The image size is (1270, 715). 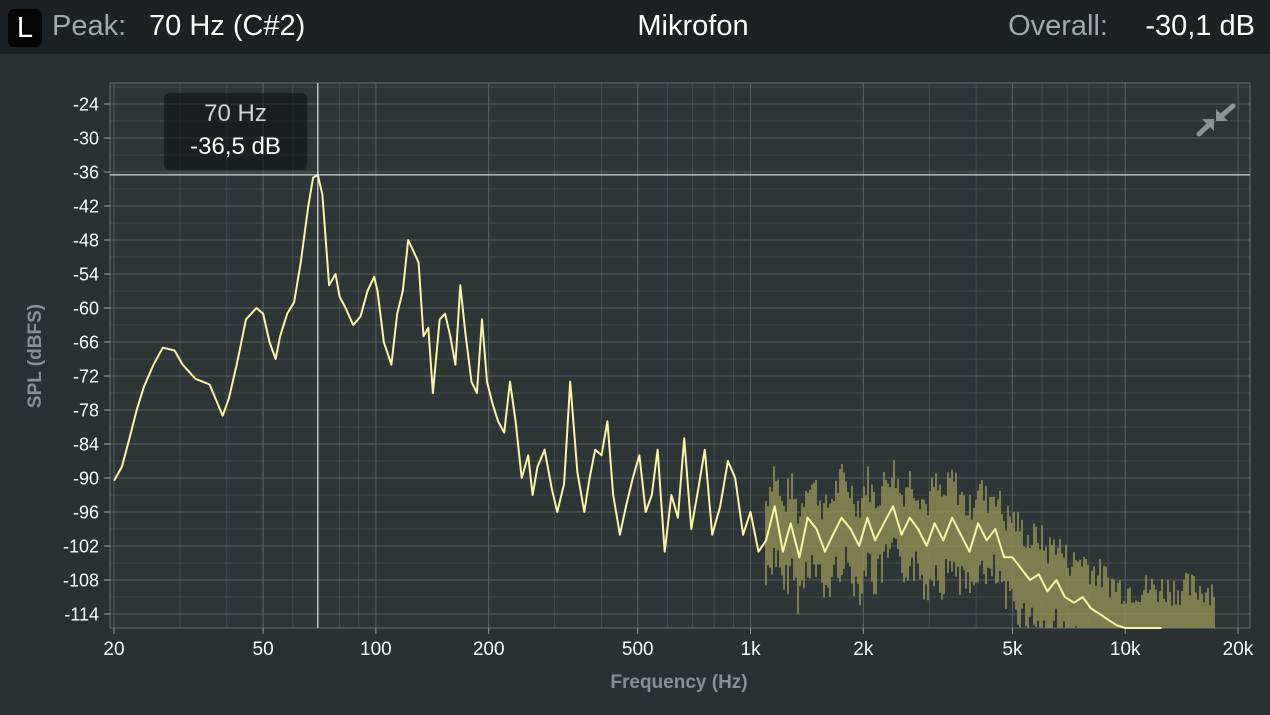 What do you see at coordinates (863, 649) in the screenshot?
I see `x-tick-label: 2k` at bounding box center [863, 649].